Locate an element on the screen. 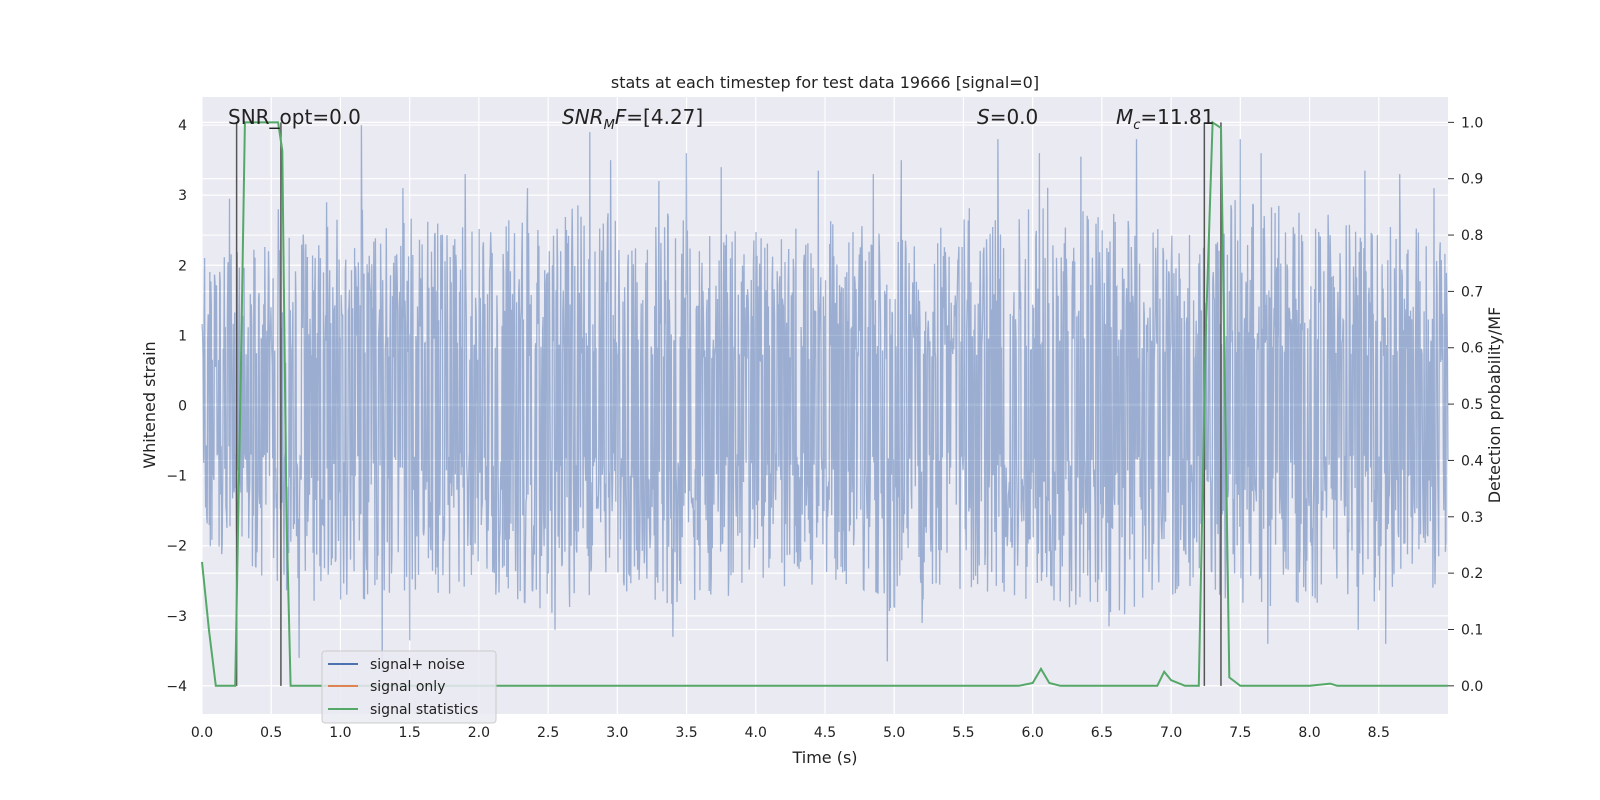  annotation-s: S=0.0 is located at coordinates (1007, 117).